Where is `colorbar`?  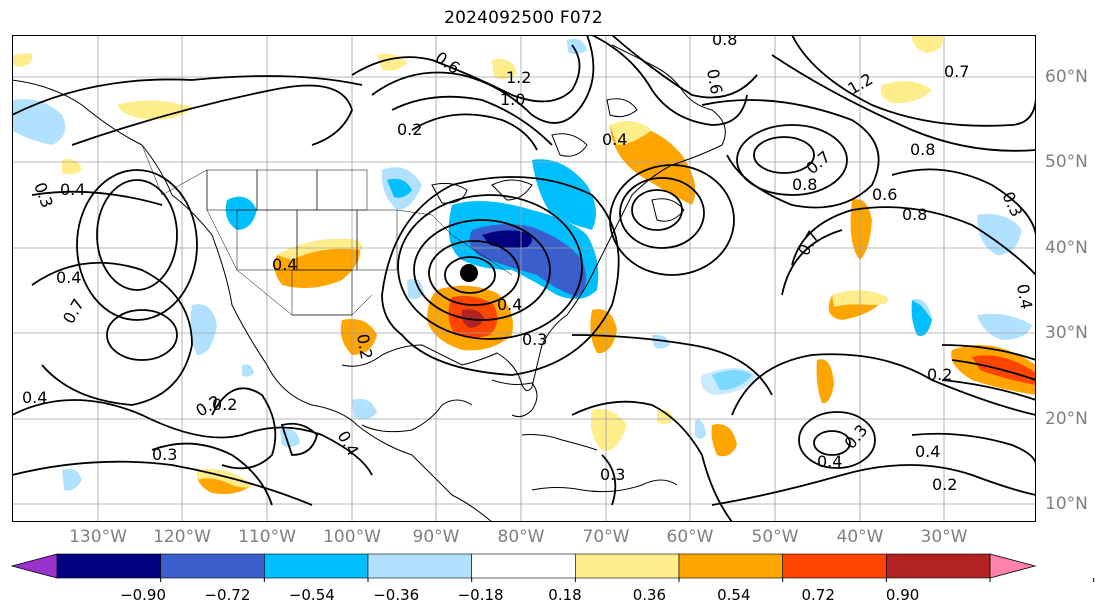 colorbar is located at coordinates (552, 567).